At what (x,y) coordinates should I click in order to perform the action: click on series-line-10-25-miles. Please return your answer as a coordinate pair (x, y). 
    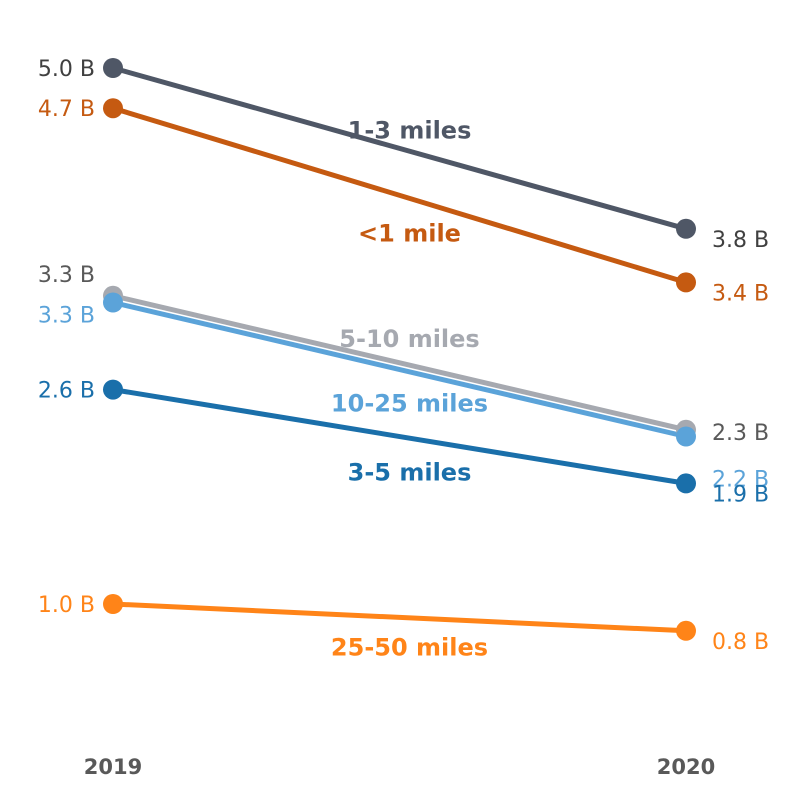
    Looking at the image, I should click on (399, 369).